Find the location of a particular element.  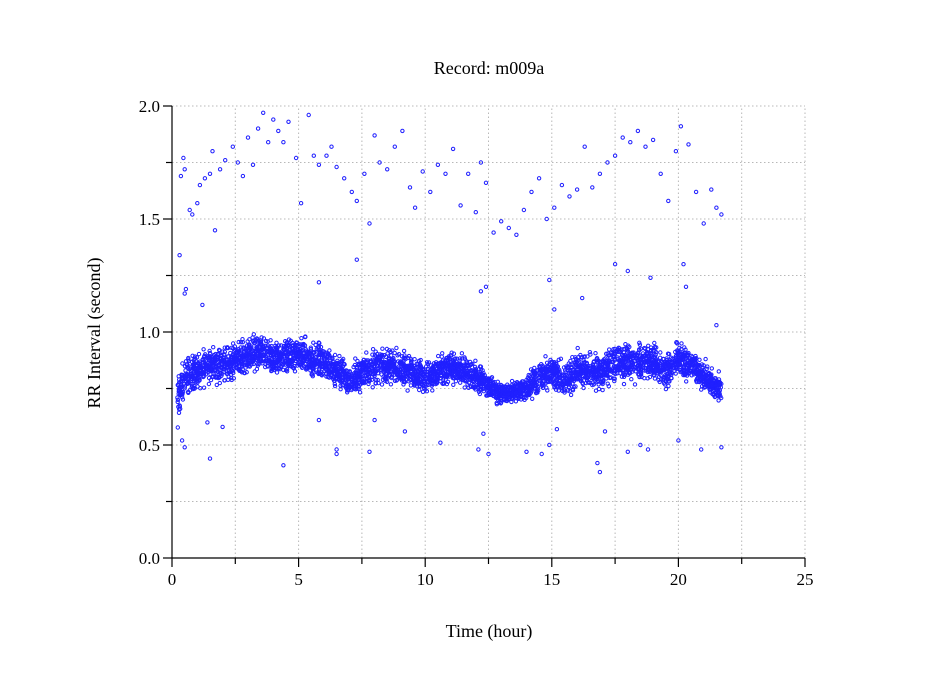

y-tick-label: 0.0 is located at coordinates (149, 558).